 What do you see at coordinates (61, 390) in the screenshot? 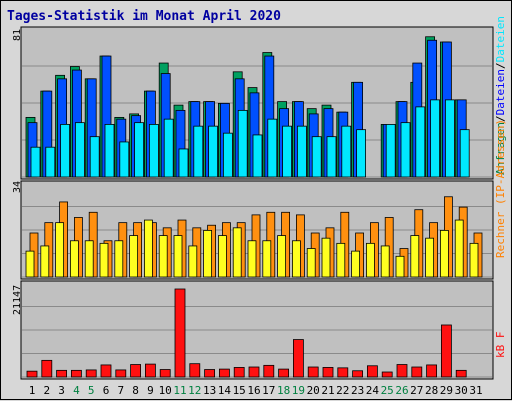
I see `day-label-3: 3` at bounding box center [61, 390].